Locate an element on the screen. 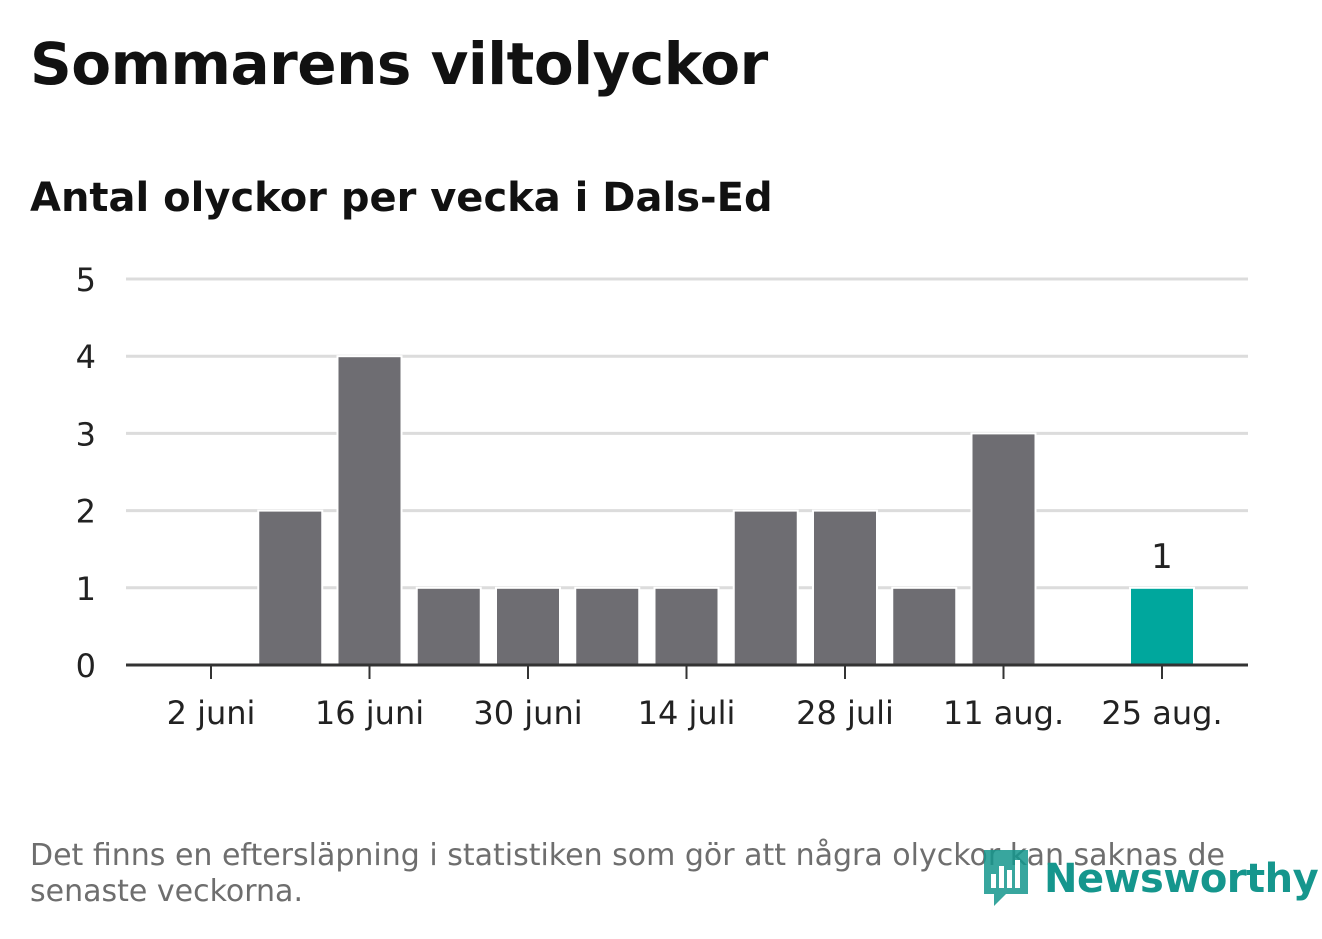 The image size is (1322, 939). y-axis-labels: 0 1 2 3 4 5 is located at coordinates (86, 473).